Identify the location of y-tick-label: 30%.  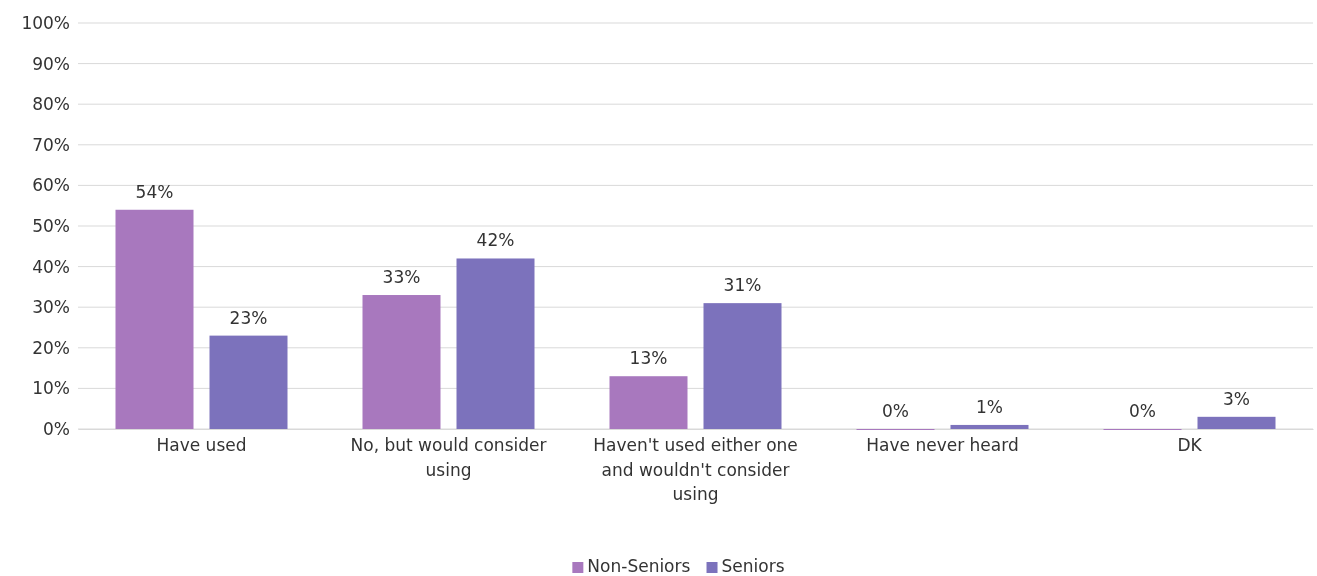
(51, 307).